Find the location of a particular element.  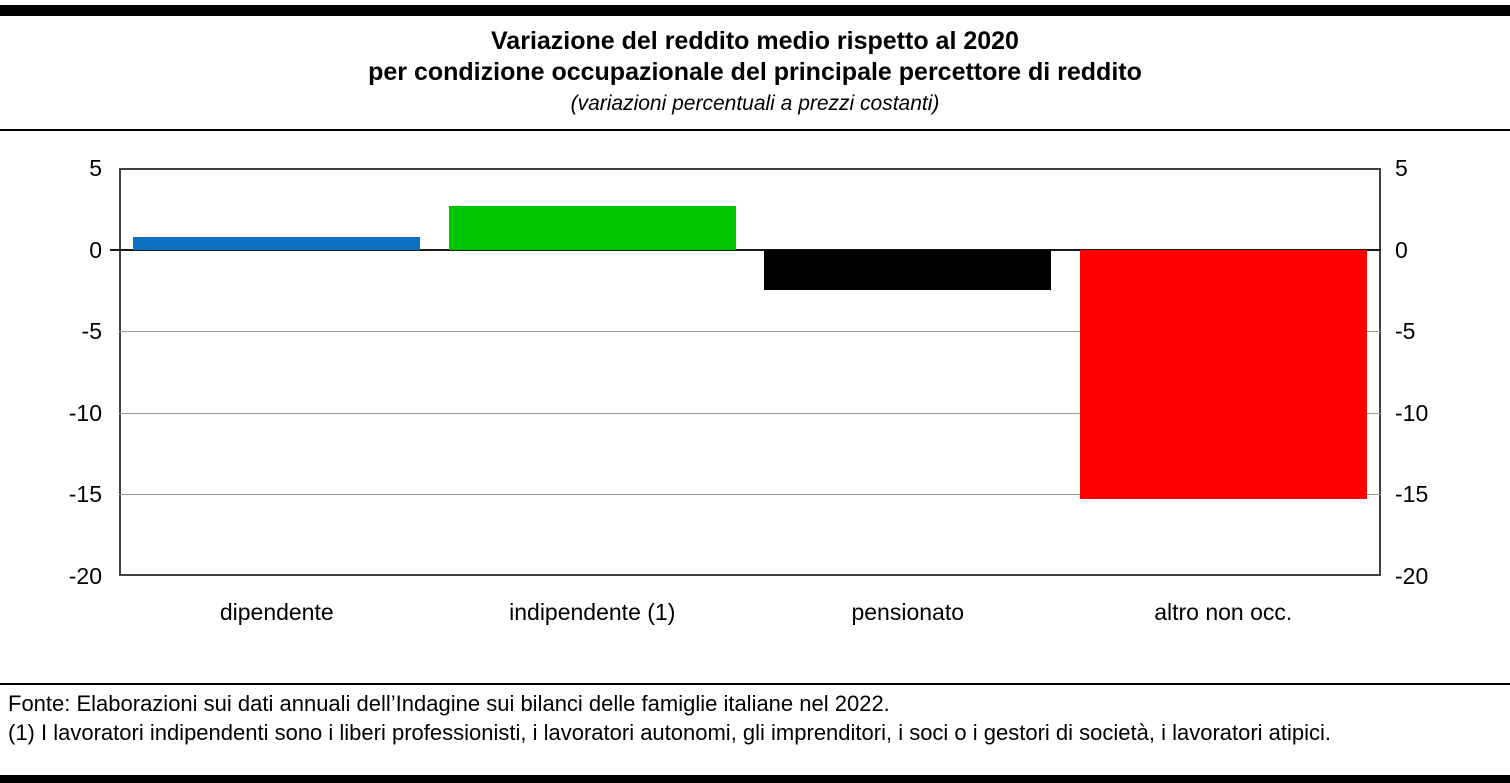

y-axis-label-left: -10 is located at coordinates (85, 412).